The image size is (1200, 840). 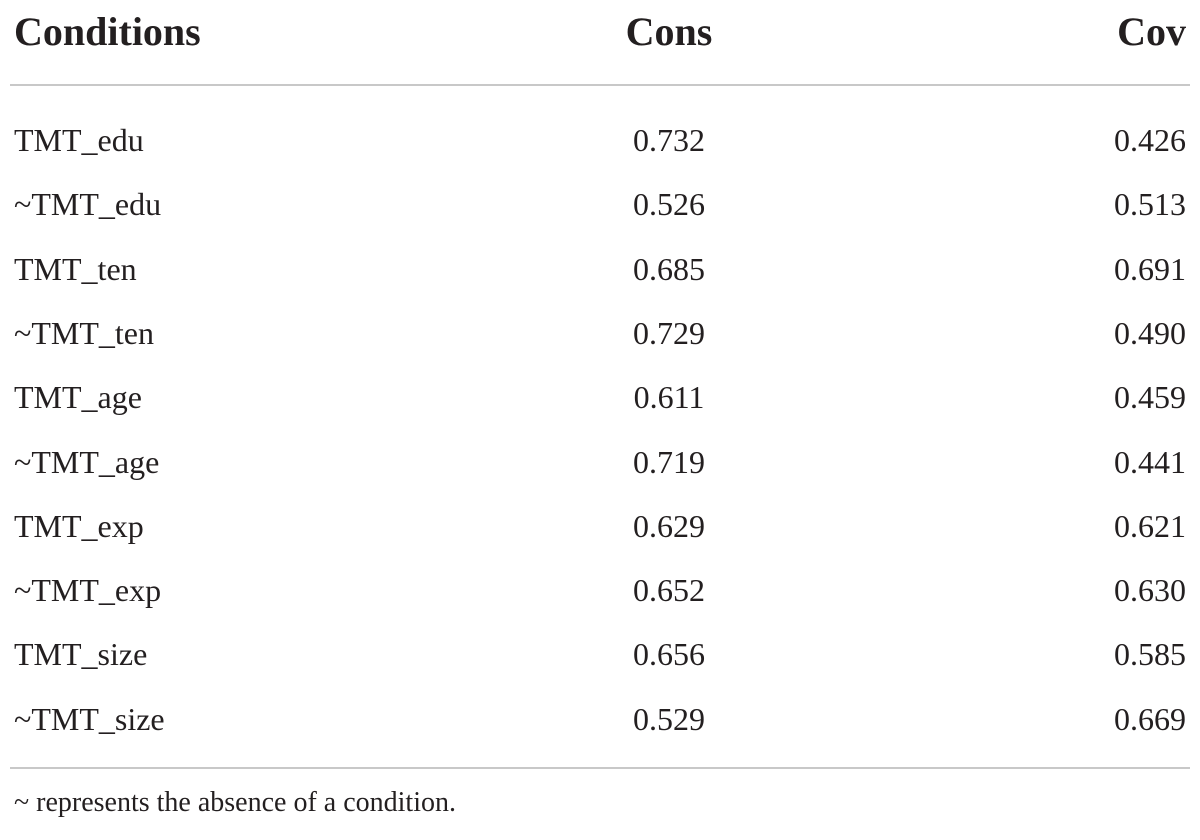 I want to click on table-cell: 0.490, so click(x=1150, y=332).